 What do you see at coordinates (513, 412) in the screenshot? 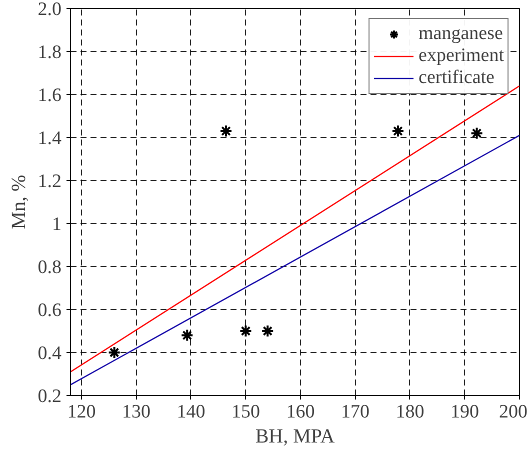
I see `x-tick-label: 200` at bounding box center [513, 412].